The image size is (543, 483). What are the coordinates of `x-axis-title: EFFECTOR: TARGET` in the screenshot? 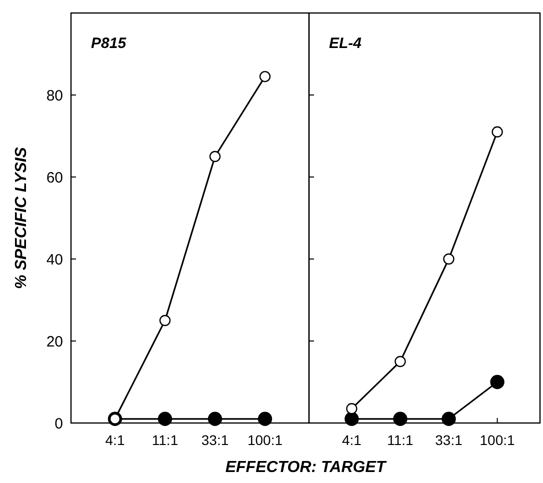 It's located at (306, 467).